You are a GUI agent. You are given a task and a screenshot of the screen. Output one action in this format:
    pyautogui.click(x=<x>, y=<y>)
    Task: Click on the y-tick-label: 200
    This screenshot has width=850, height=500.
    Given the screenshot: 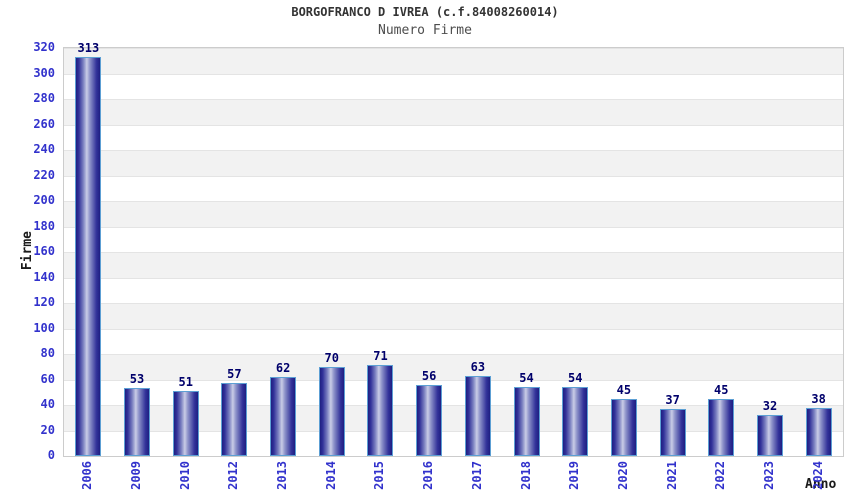 What is the action you would take?
    pyautogui.click(x=44, y=200)
    